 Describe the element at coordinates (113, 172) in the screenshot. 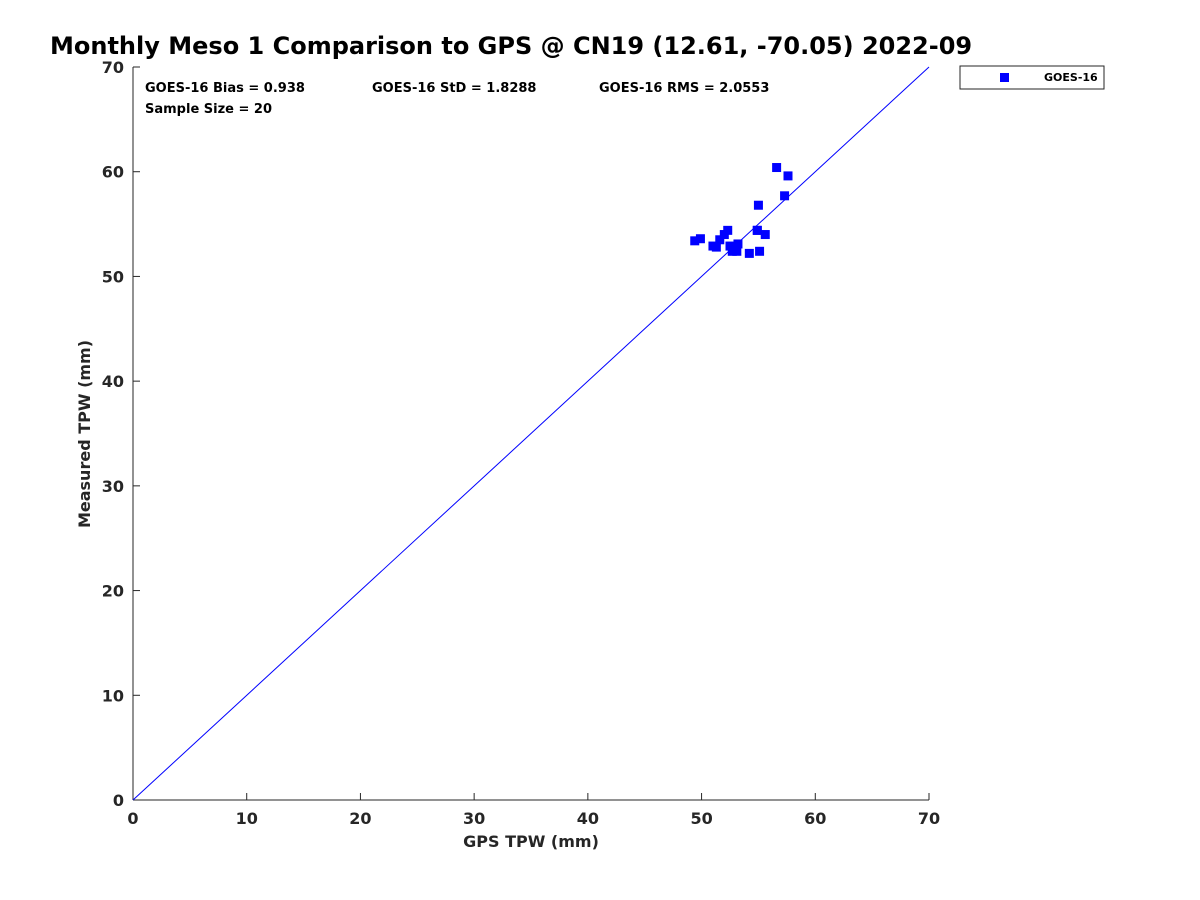

I see `y-tick-label: 60` at that location.